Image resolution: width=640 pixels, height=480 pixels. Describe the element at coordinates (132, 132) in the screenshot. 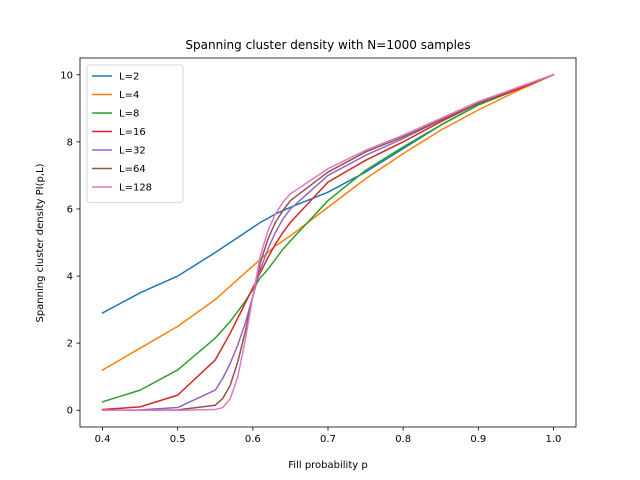

I see `legend-label: L=16` at that location.